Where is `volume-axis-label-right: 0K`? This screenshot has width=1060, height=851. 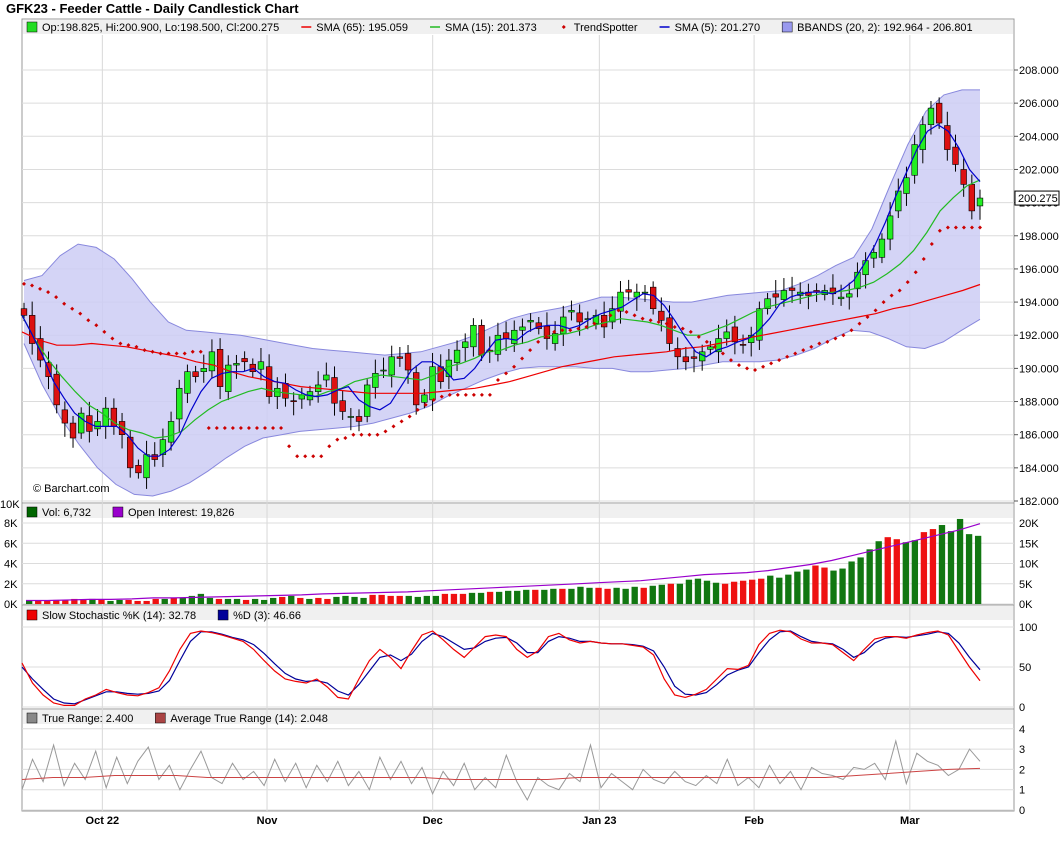 volume-axis-label-right: 0K is located at coordinates (1026, 605).